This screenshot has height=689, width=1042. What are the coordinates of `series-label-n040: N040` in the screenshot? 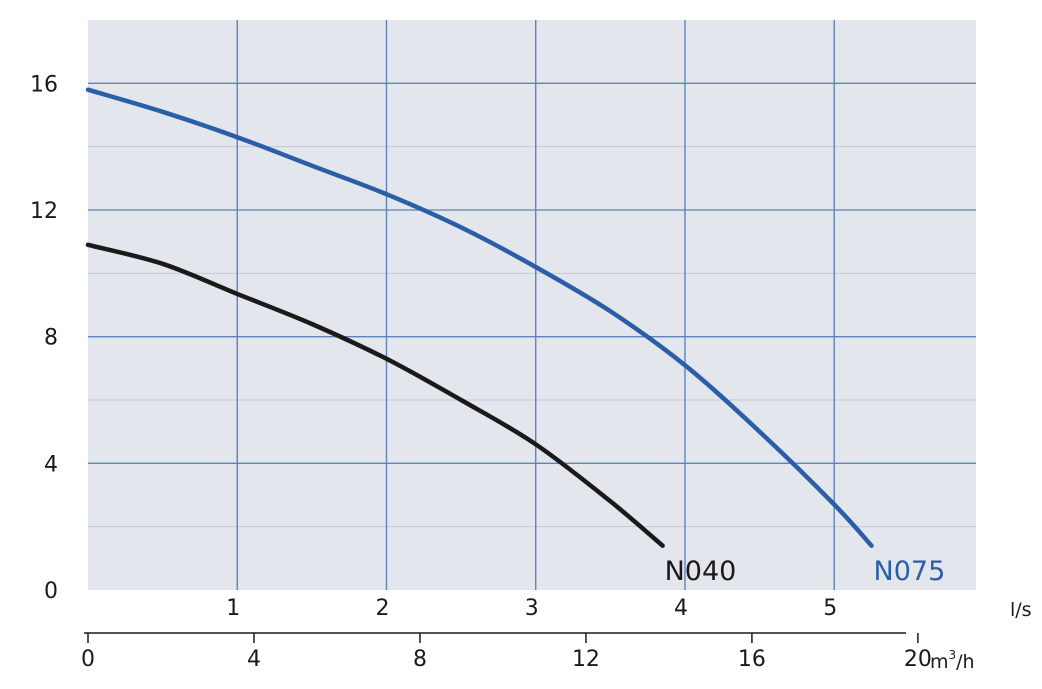 It's located at (701, 571).